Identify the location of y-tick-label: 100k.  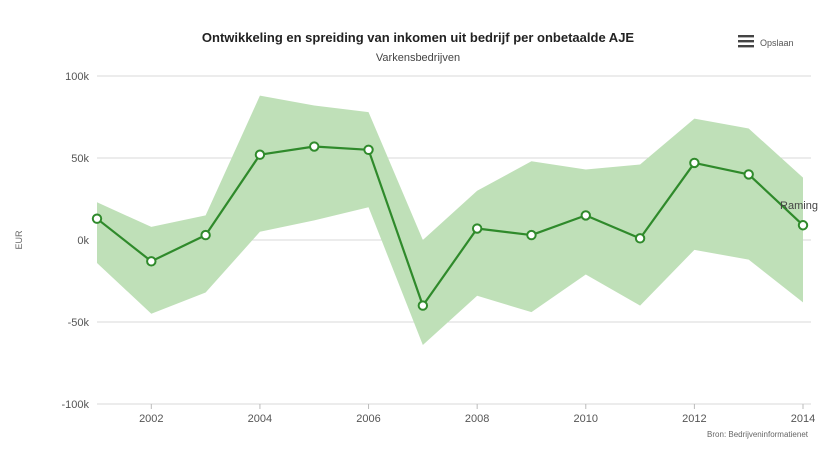
(77, 77).